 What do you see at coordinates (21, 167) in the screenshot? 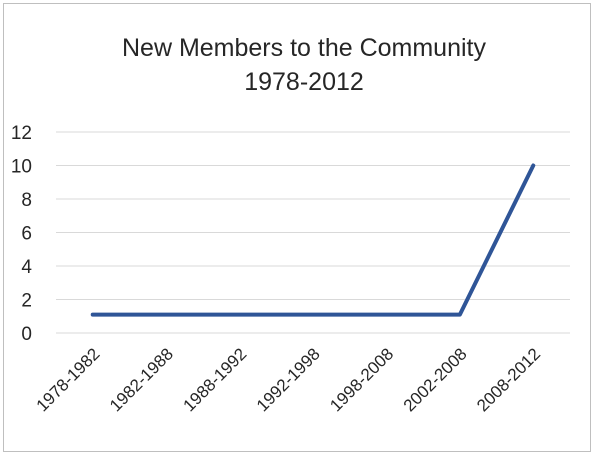
I see `y-tick-label: 10` at bounding box center [21, 167].